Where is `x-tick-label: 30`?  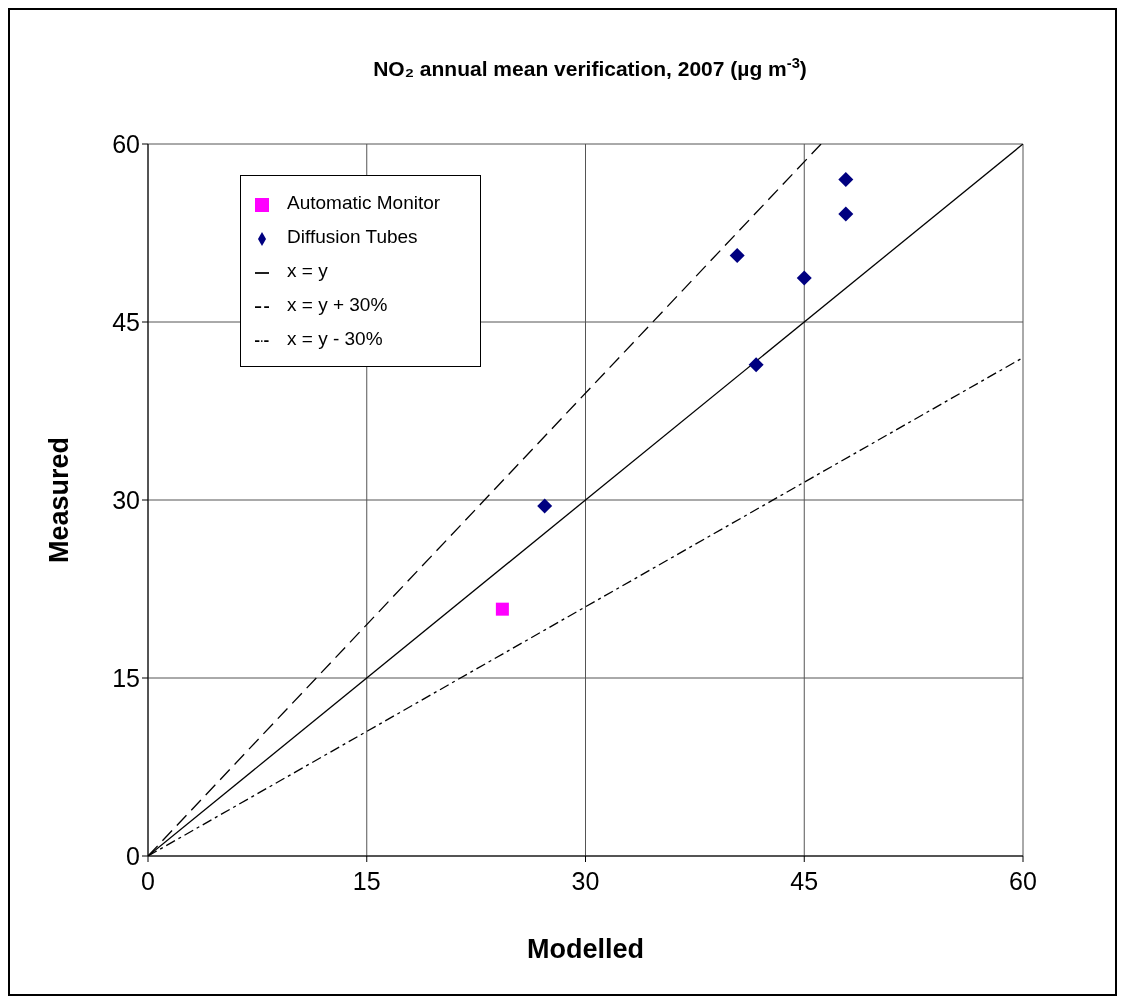 x-tick-label: 30 is located at coordinates (585, 880).